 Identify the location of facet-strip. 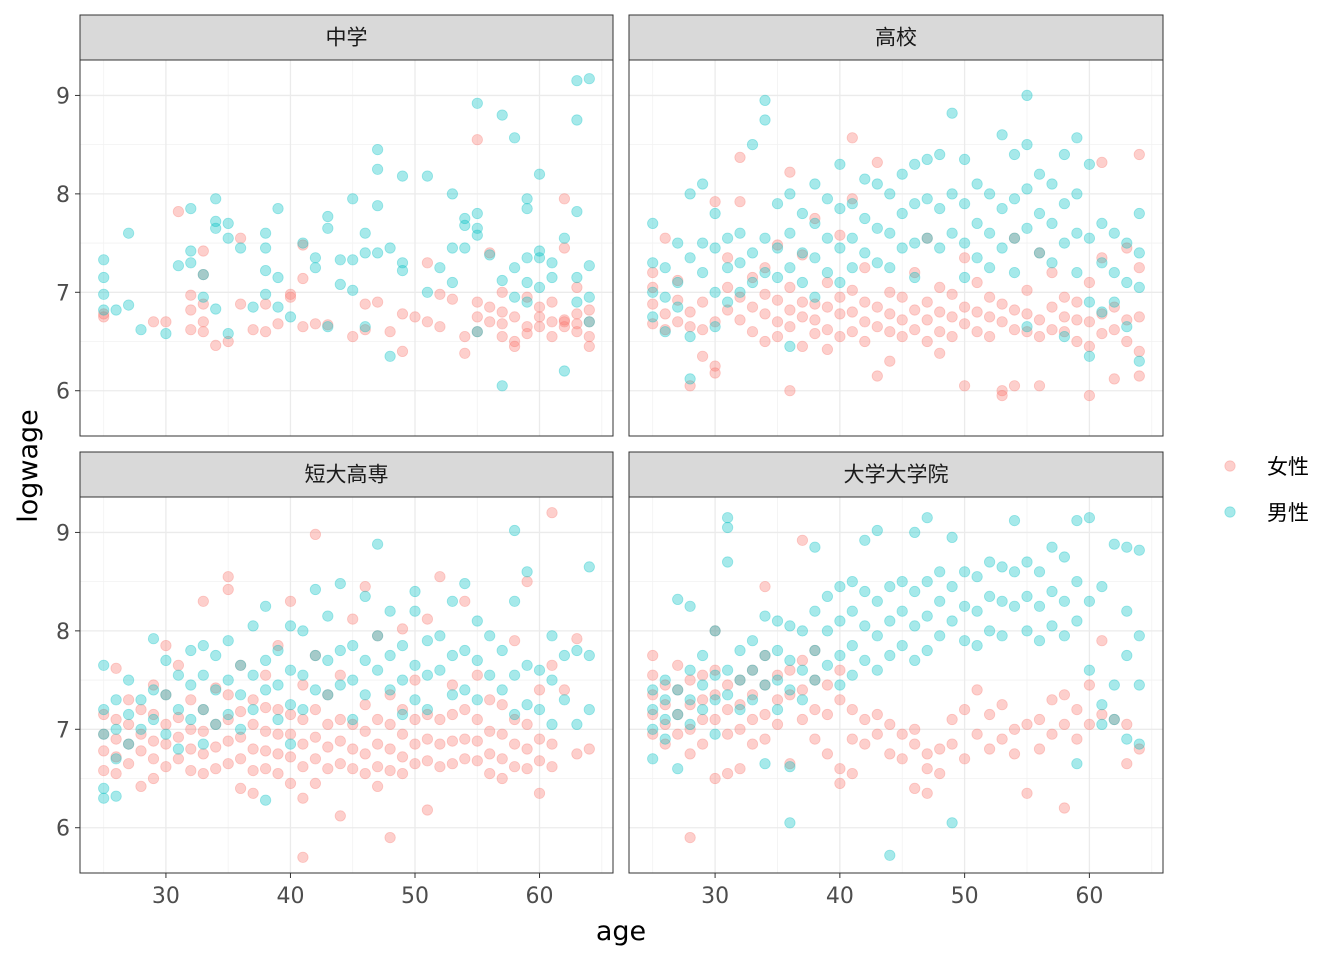
(896, 474).